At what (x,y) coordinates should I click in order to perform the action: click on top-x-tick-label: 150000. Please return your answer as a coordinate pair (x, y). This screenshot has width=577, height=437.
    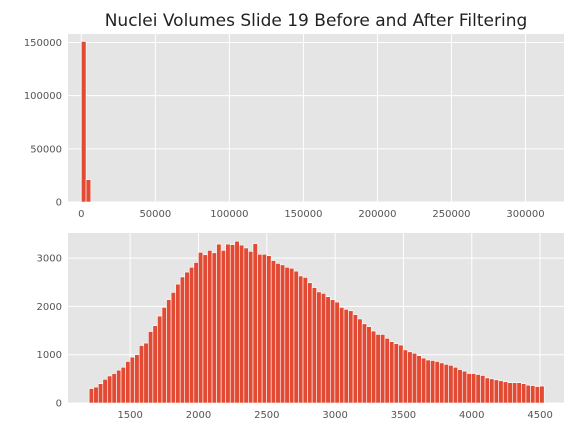
    Looking at the image, I should click on (303, 214).